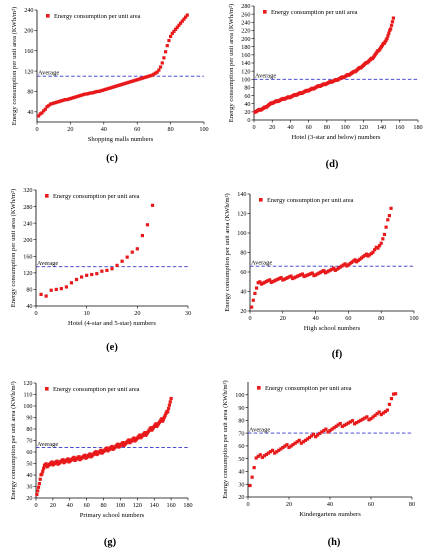  What do you see at coordinates (241, 194) in the screenshot?
I see `y-tick-label: 140` at bounding box center [241, 194].